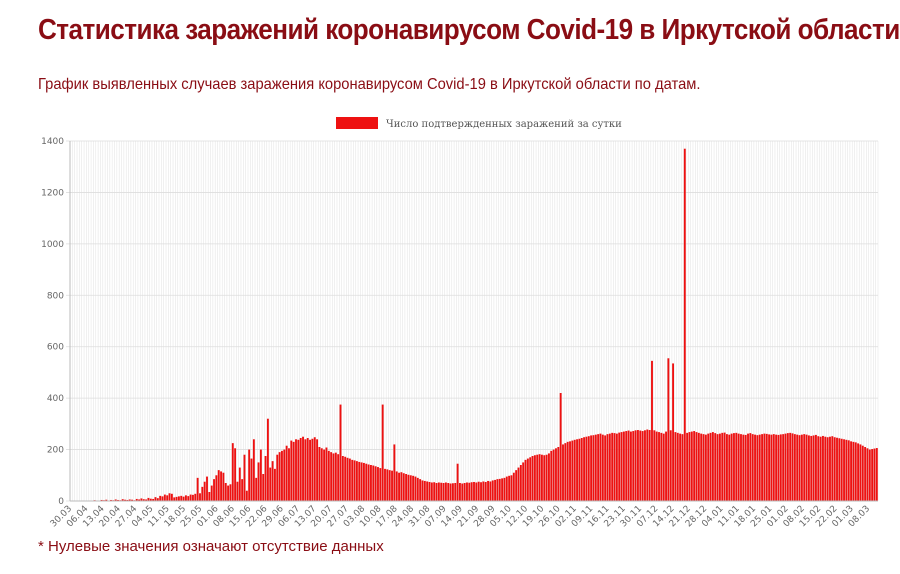  What do you see at coordinates (479, 123) in the screenshot?
I see `legend: Число подтвержденных заражений за сутки` at bounding box center [479, 123].